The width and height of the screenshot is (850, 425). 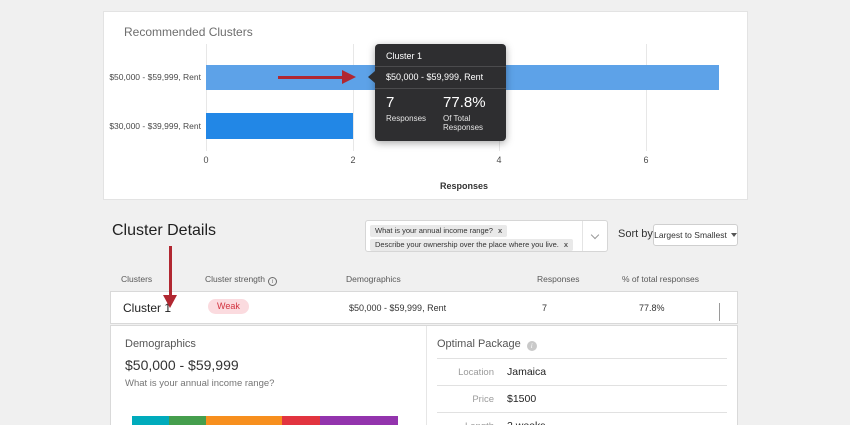 I want to click on sort-dropdown-value: Largest to Smallest, so click(x=690, y=235).